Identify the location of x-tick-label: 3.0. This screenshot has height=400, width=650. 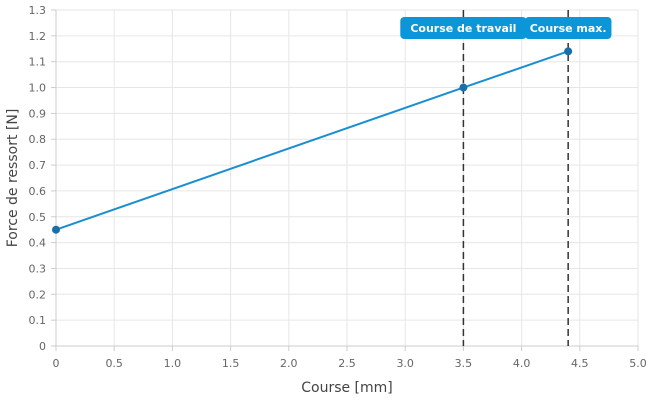
(405, 363).